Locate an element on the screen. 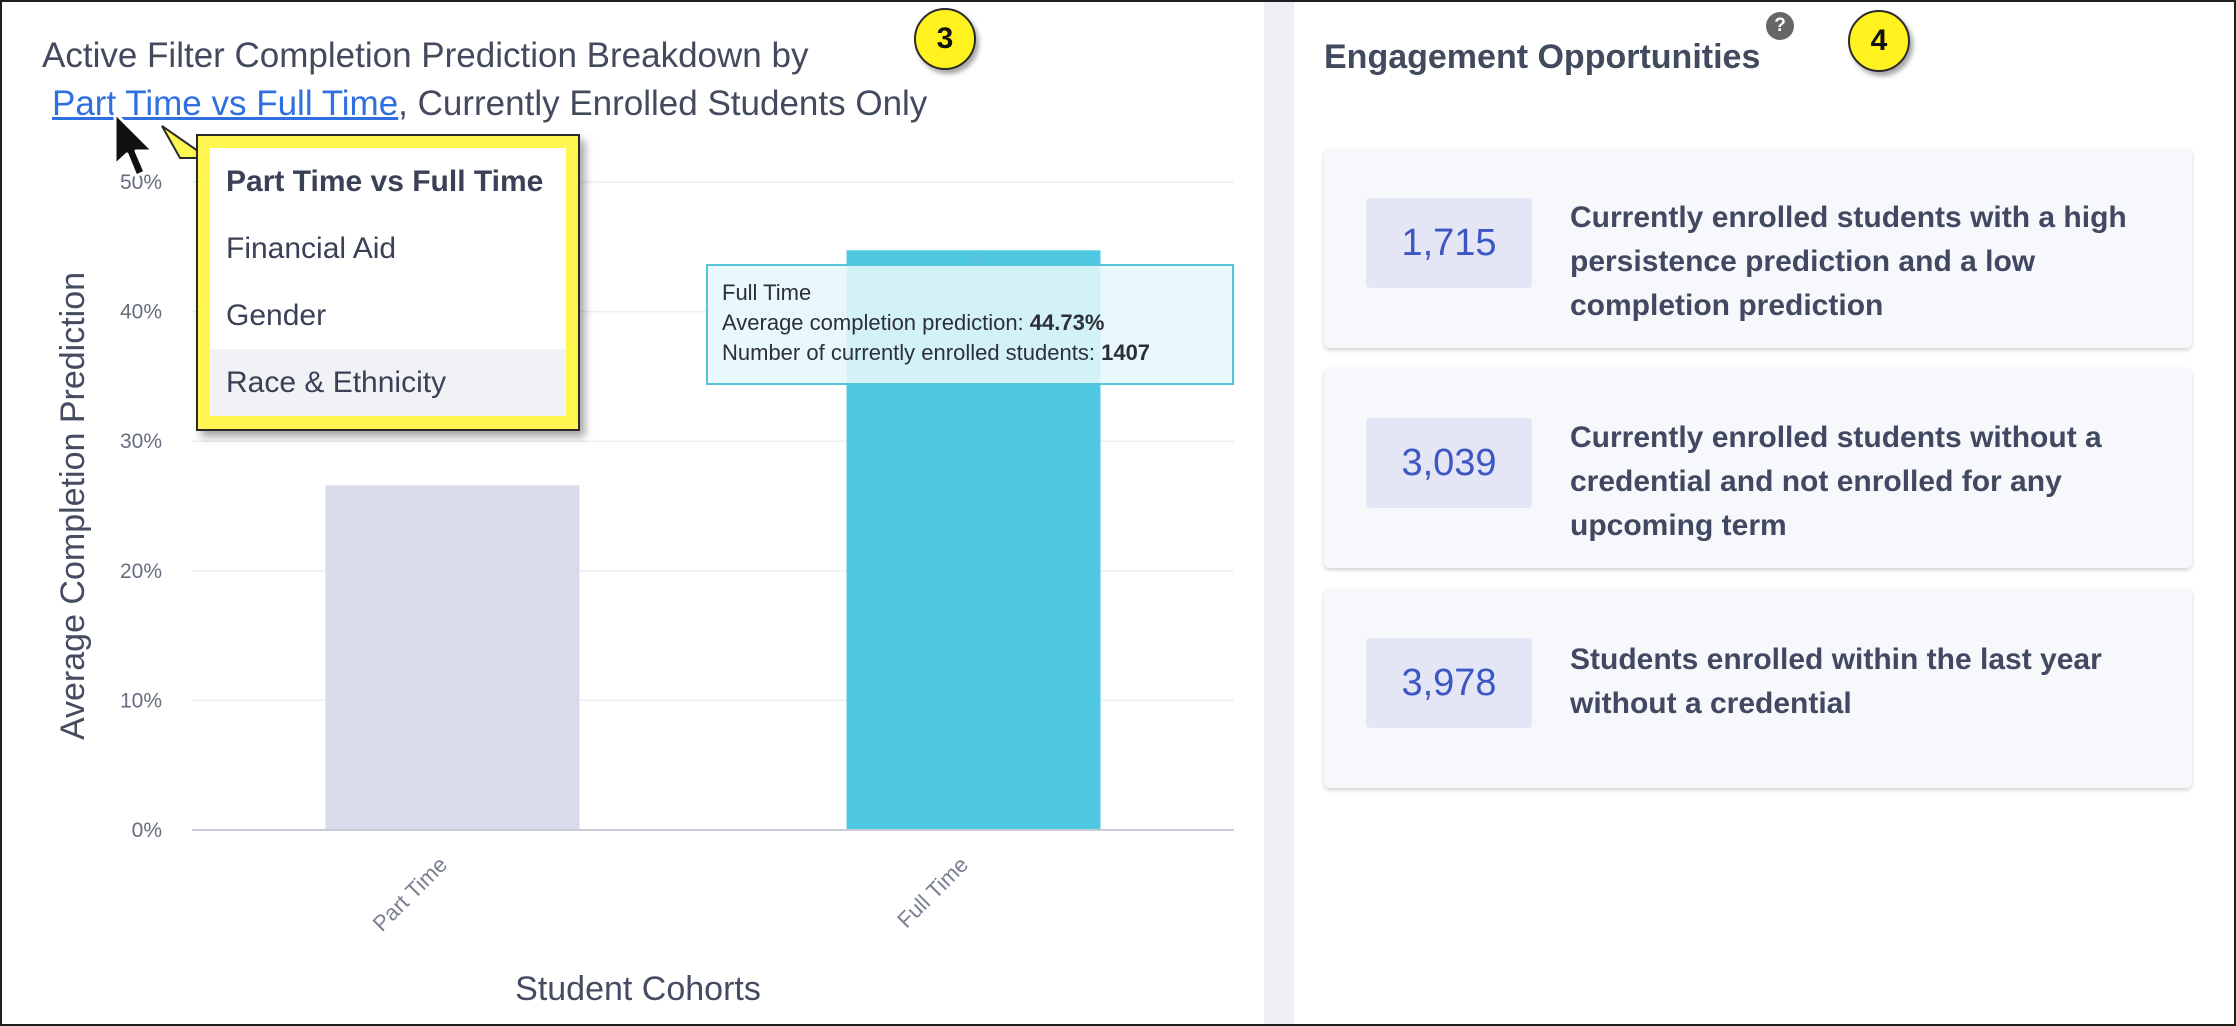 This screenshot has width=2236, height=1026. x-axis-title: Student Cohorts is located at coordinates (638, 989).